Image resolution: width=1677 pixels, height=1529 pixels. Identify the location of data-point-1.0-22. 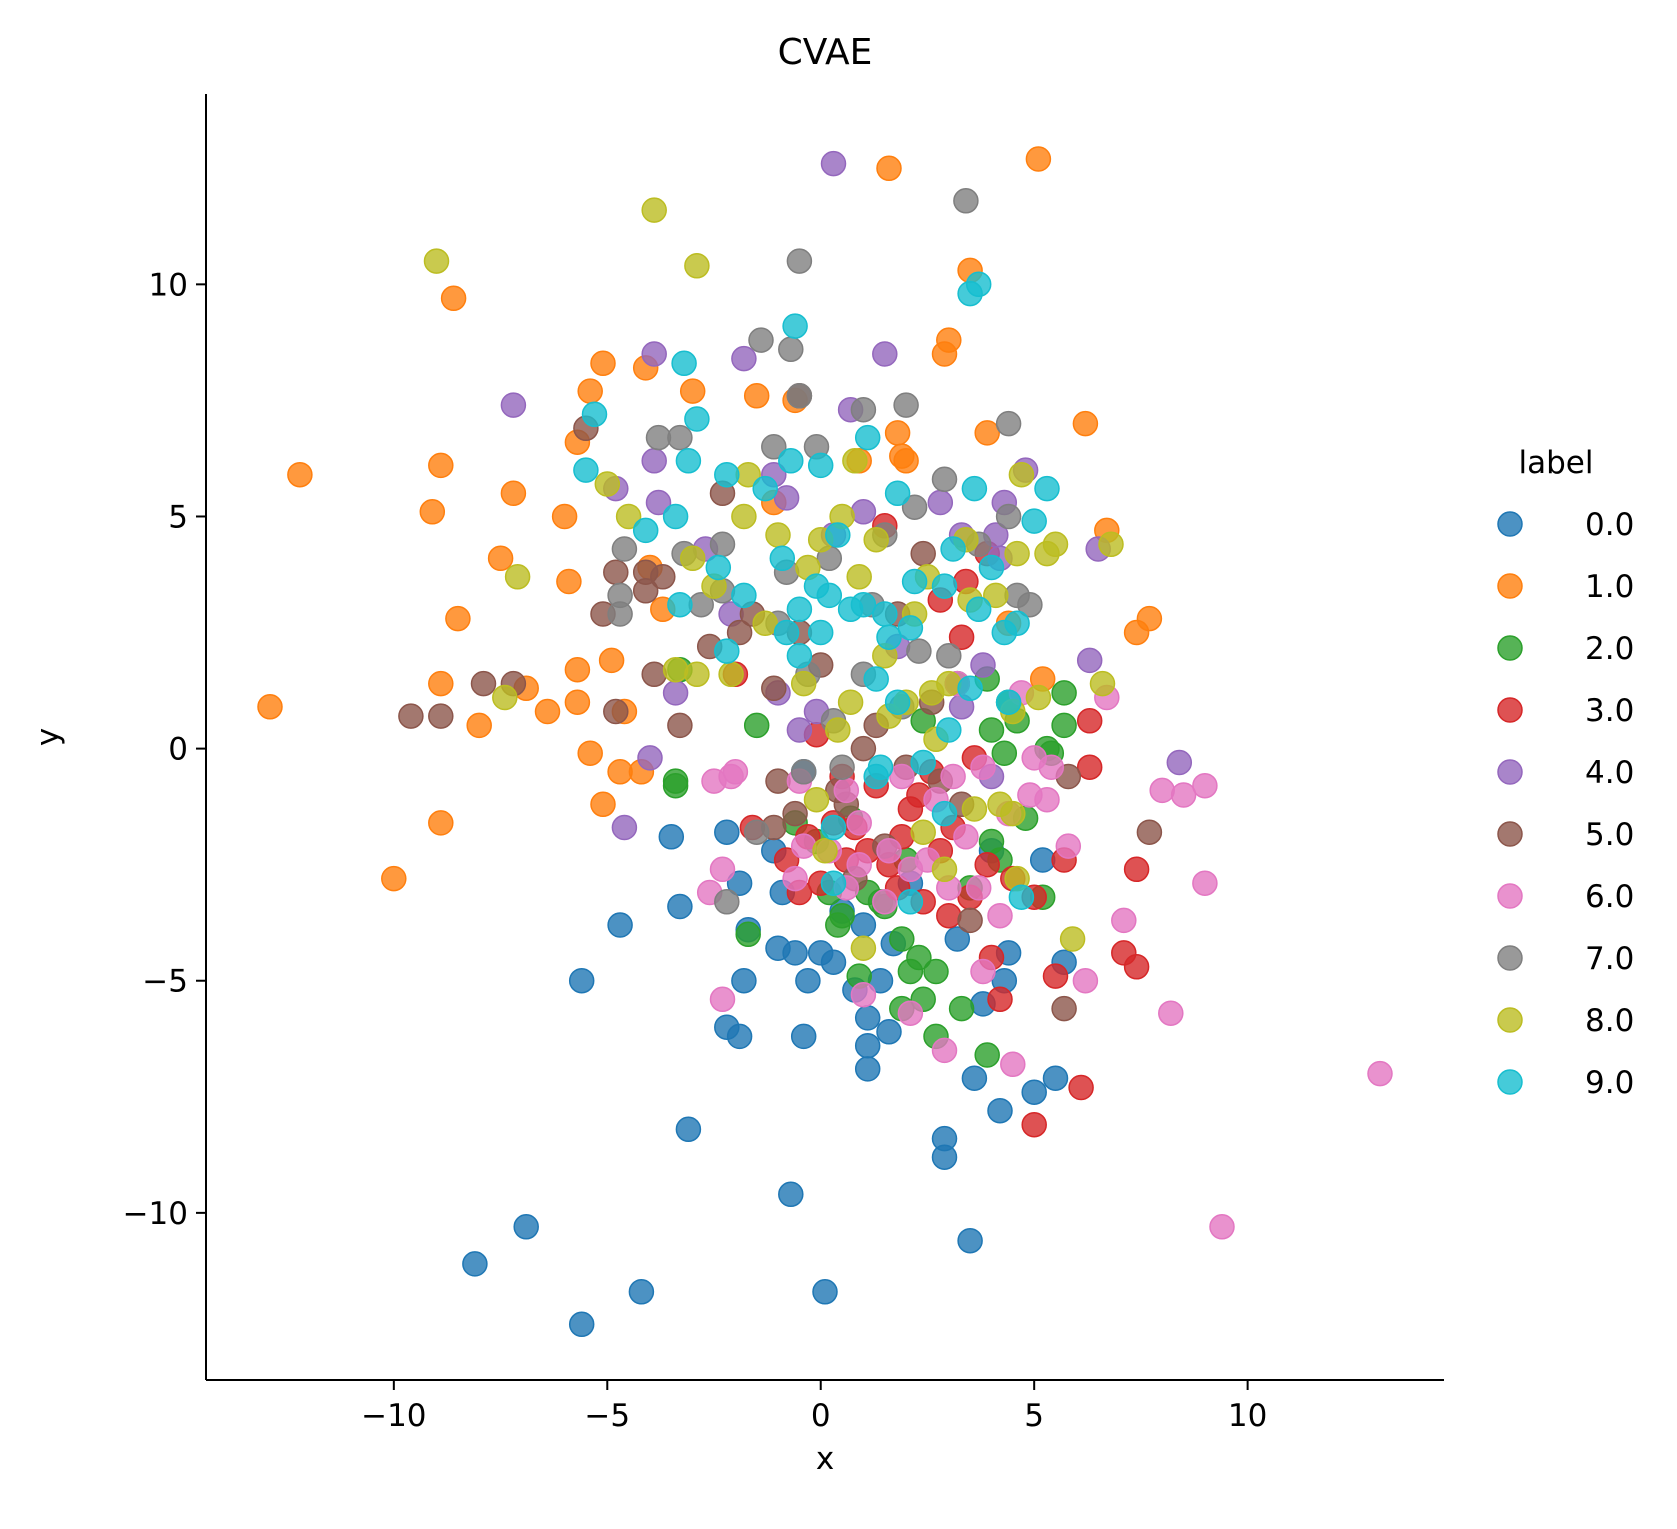
(564, 516).